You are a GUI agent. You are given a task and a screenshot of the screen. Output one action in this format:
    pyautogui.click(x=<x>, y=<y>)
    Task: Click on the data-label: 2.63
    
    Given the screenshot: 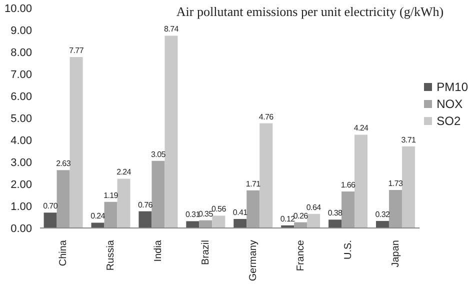 What is the action you would take?
    pyautogui.click(x=64, y=163)
    